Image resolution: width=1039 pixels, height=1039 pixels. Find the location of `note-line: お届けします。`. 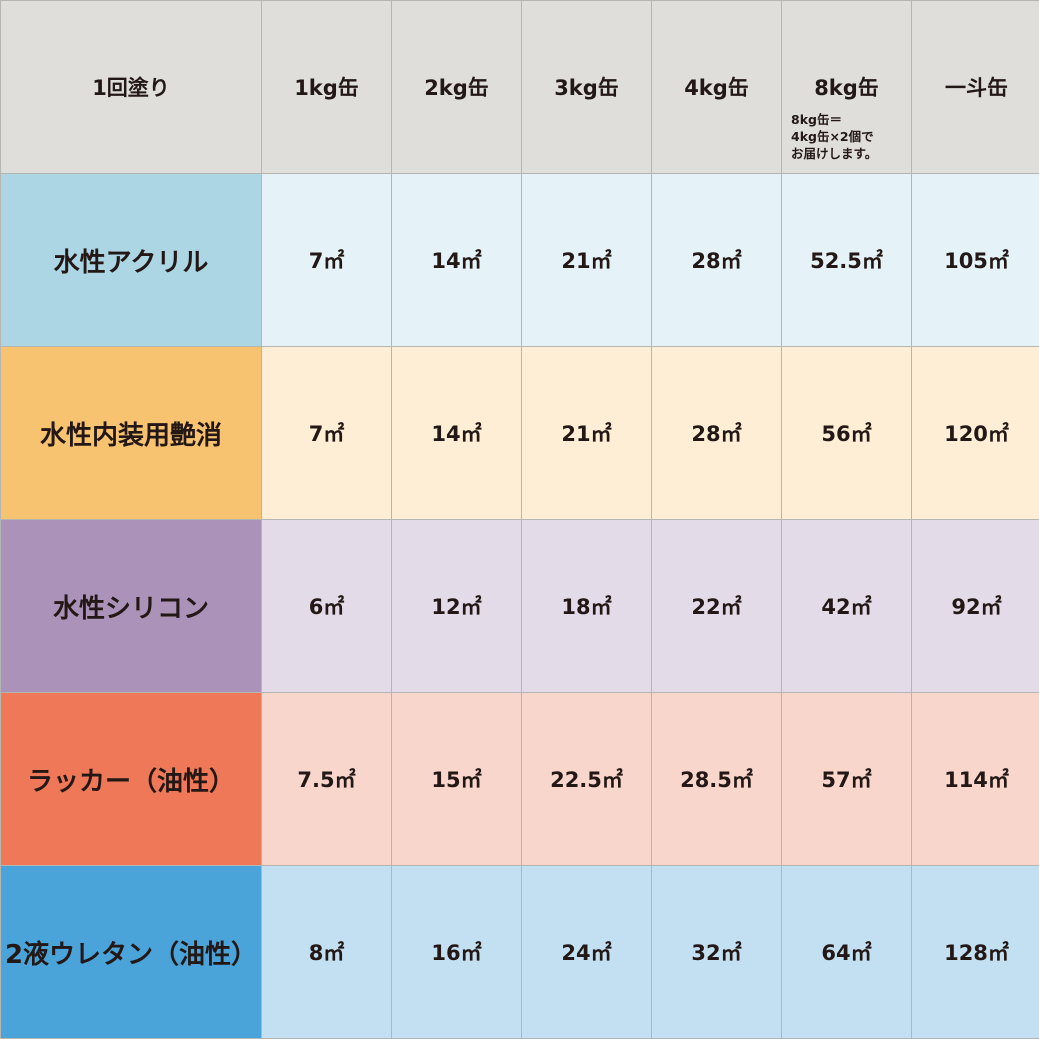

note-line: お届けします。 is located at coordinates (834, 153).